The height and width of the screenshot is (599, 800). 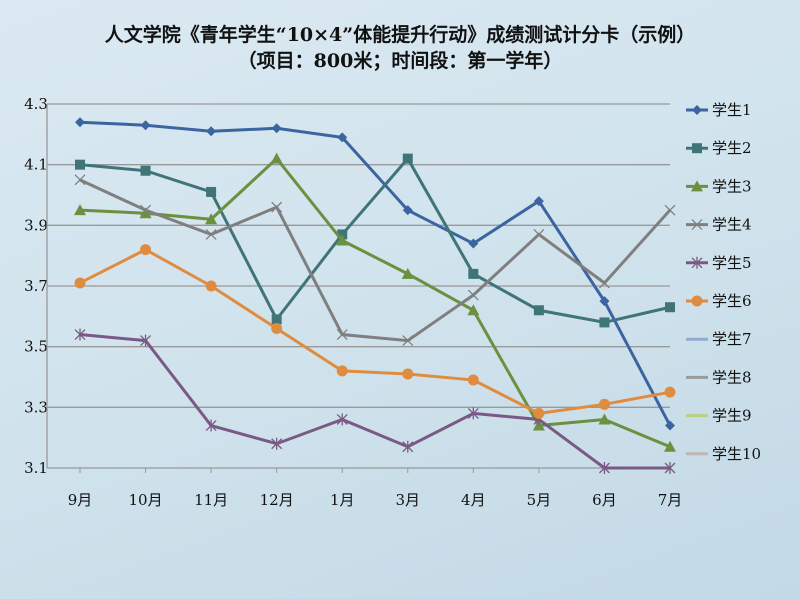 I want to click on y-tick-label: 3.3, so click(x=36, y=407).